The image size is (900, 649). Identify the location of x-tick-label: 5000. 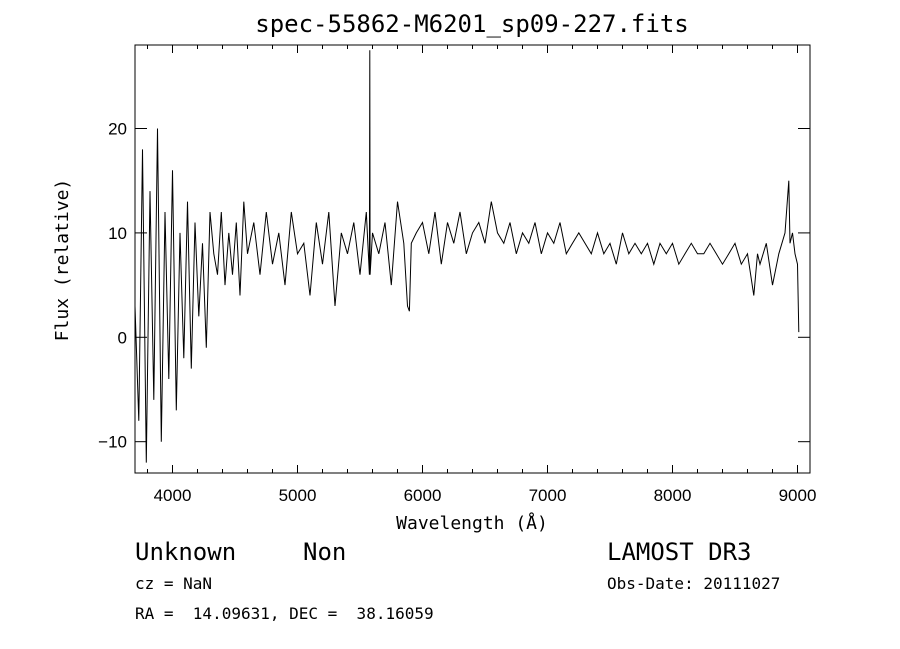
(298, 495).